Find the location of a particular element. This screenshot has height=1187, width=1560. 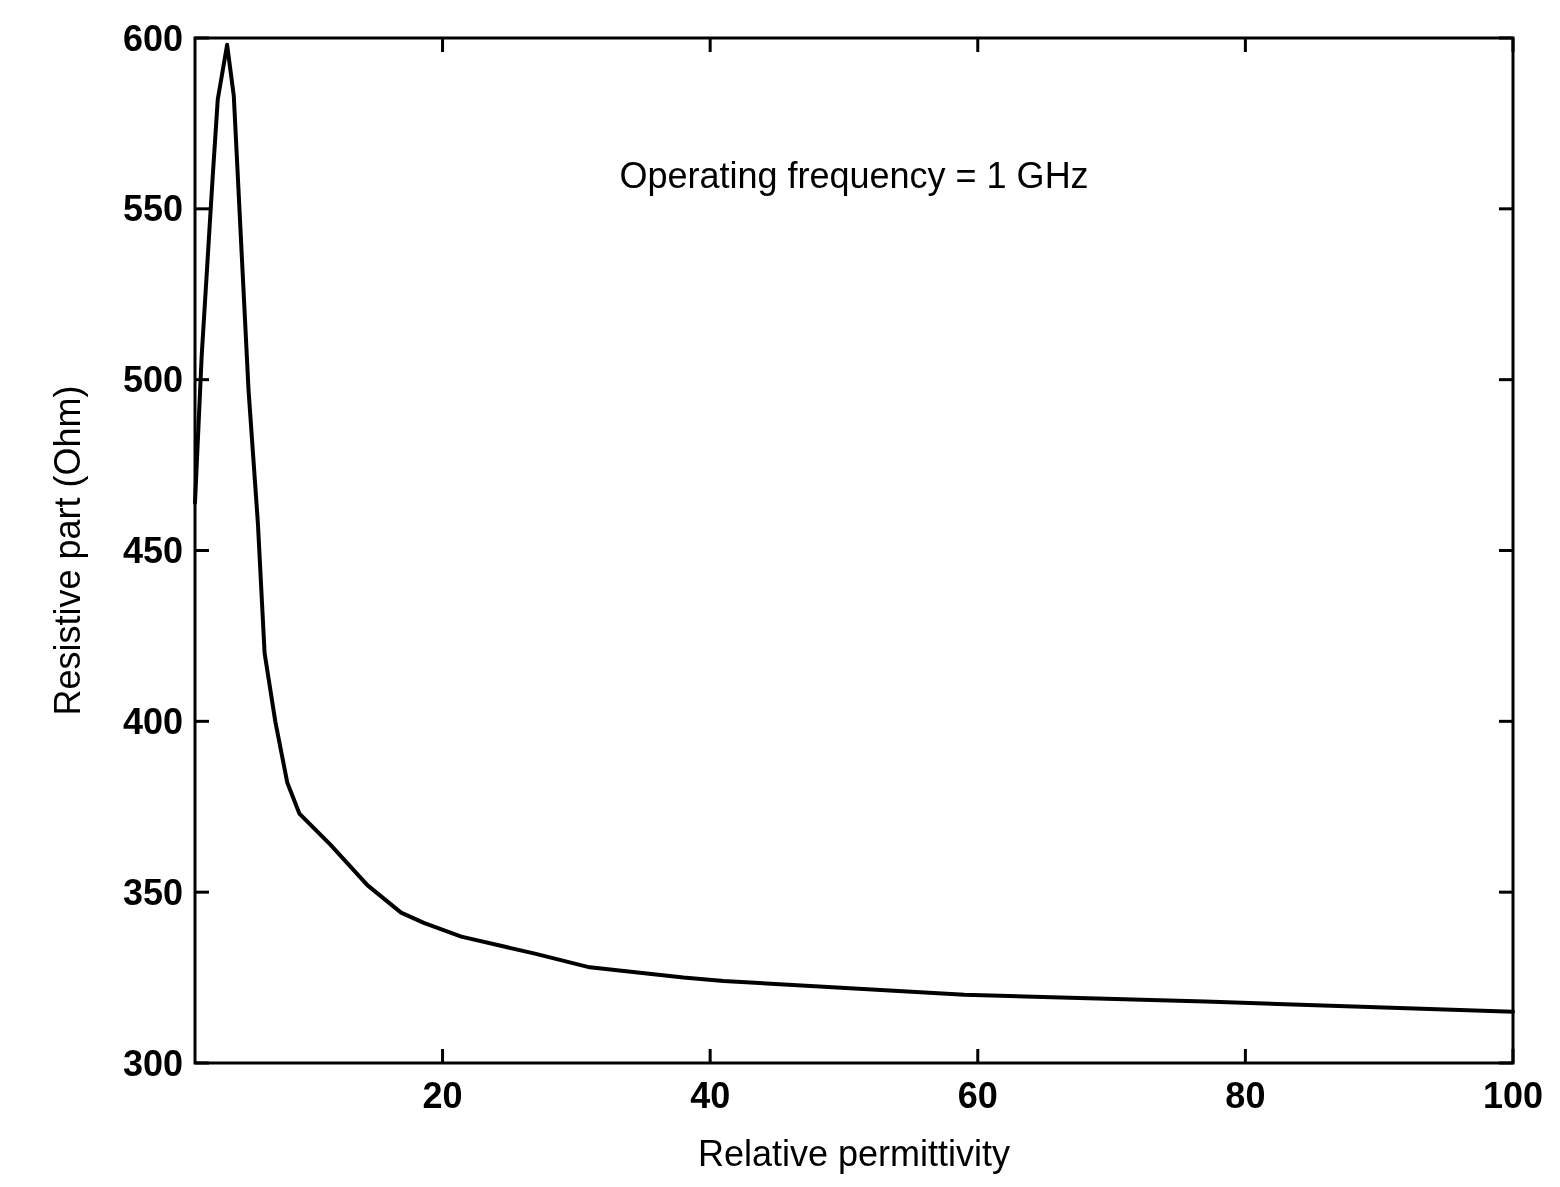

x-tick-label: 20 is located at coordinates (442, 1095).